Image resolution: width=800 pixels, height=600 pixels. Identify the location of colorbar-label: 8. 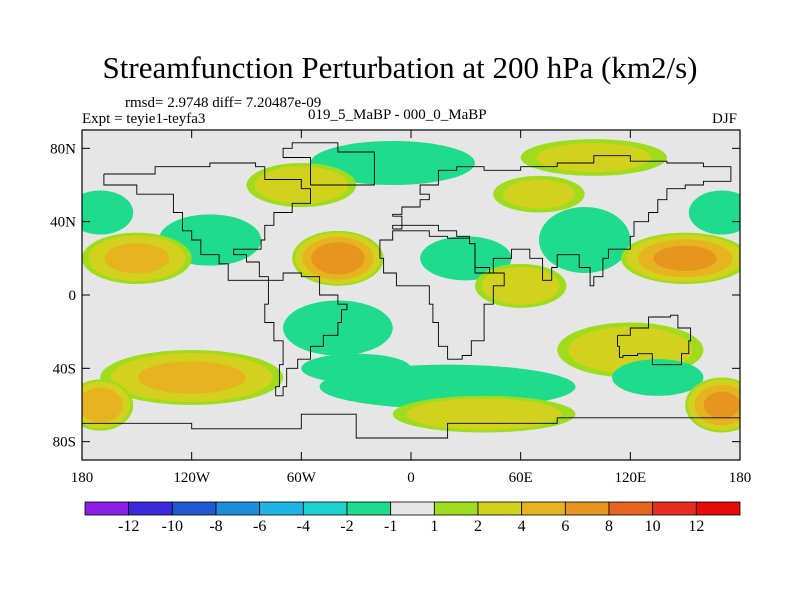
(609, 526).